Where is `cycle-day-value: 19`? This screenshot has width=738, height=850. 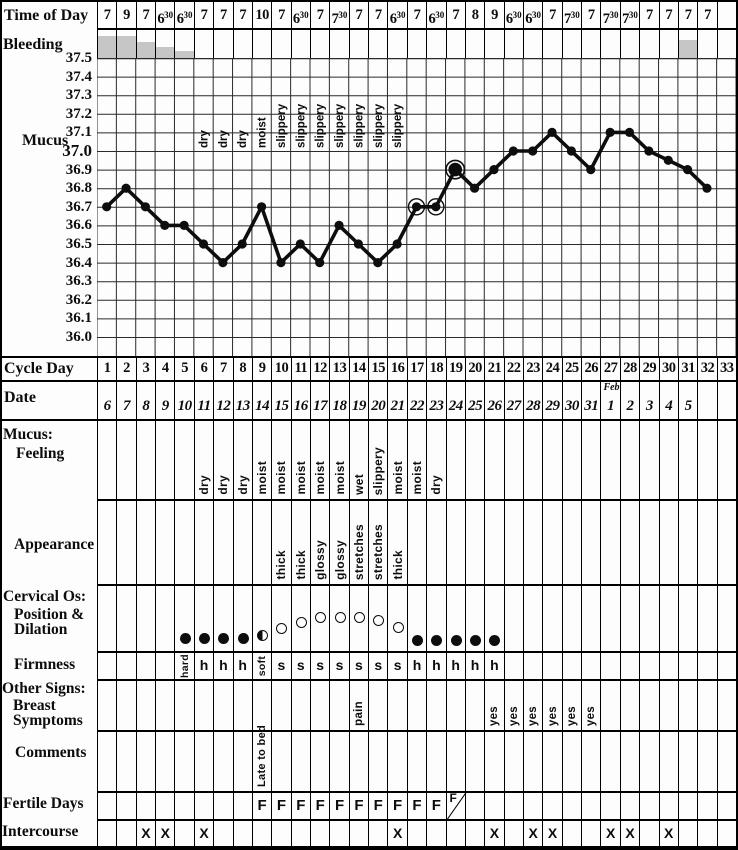 cycle-day-value: 19 is located at coordinates (455, 368).